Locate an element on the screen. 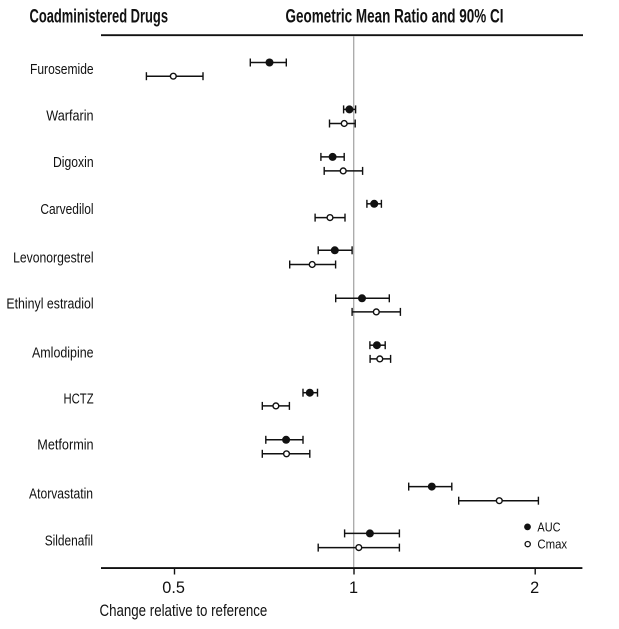 Image resolution: width=619 pixels, height=629 pixels. svg-text: 0.5 is located at coordinates (173, 588).